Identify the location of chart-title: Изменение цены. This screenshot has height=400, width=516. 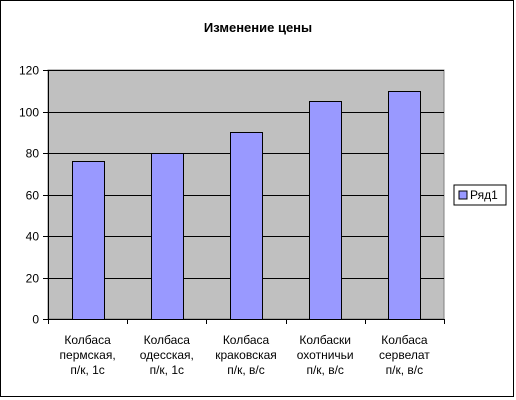
(258, 27).